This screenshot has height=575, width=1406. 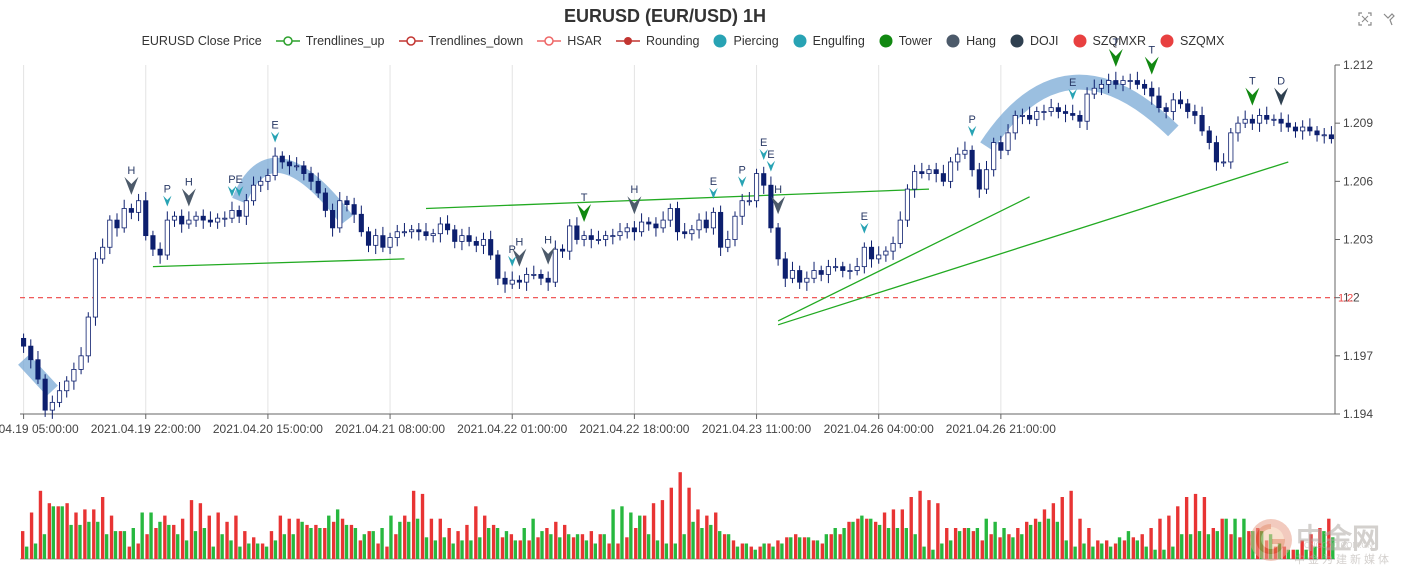 What do you see at coordinates (971, 41) in the screenshot?
I see `legend-item: Hang` at bounding box center [971, 41].